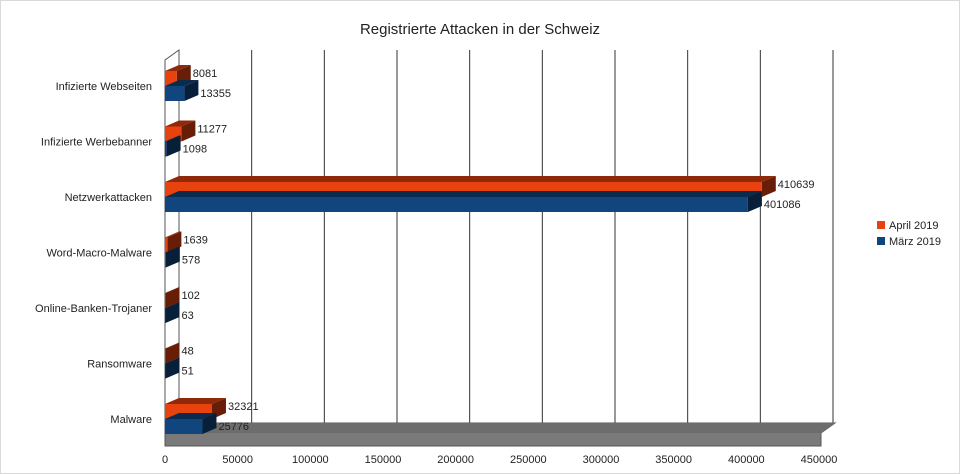  What do you see at coordinates (93, 309) in the screenshot?
I see `category-label: Online-Banken-Trojaner` at bounding box center [93, 309].